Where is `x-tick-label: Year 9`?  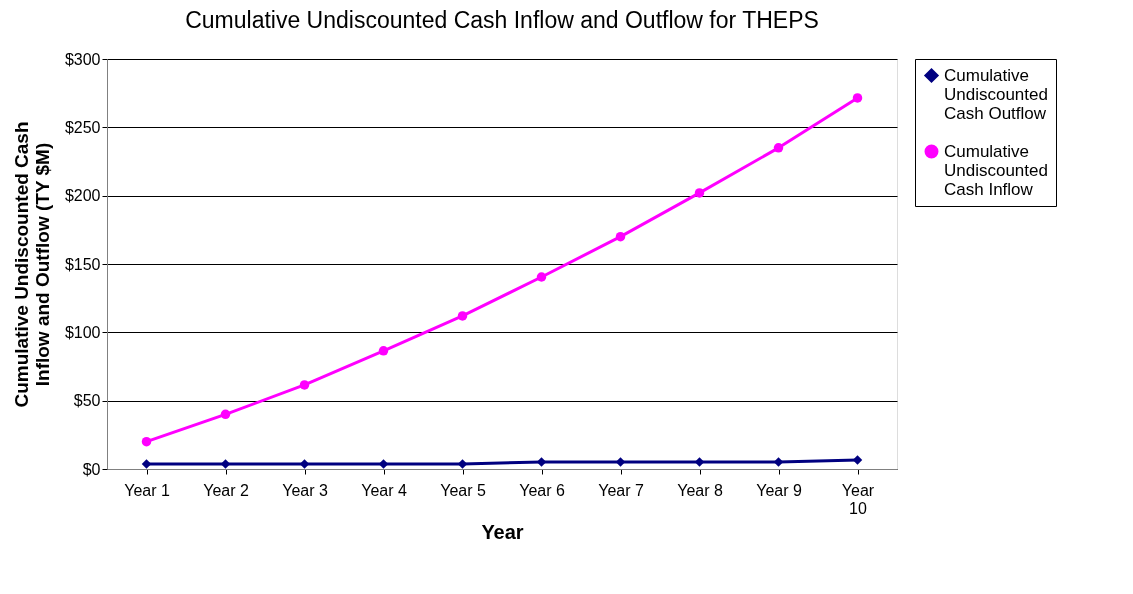 x-tick-label: Year 9 is located at coordinates (779, 490).